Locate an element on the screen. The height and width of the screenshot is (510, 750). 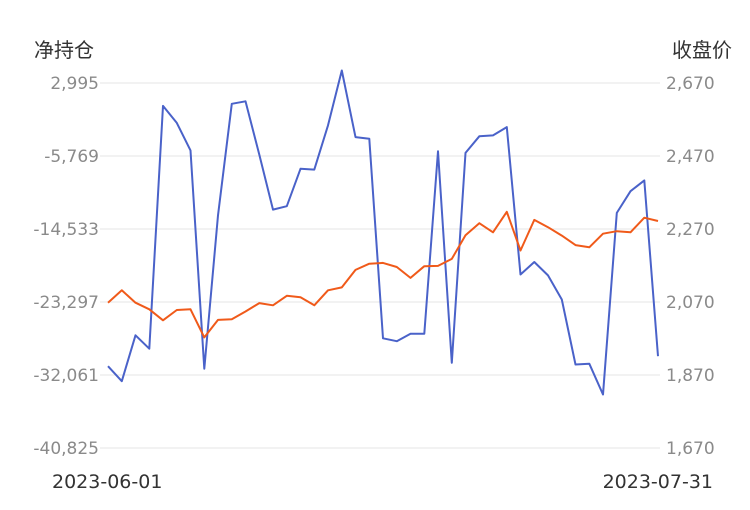
left-tick-label: -32,061 is located at coordinates (66, 376).